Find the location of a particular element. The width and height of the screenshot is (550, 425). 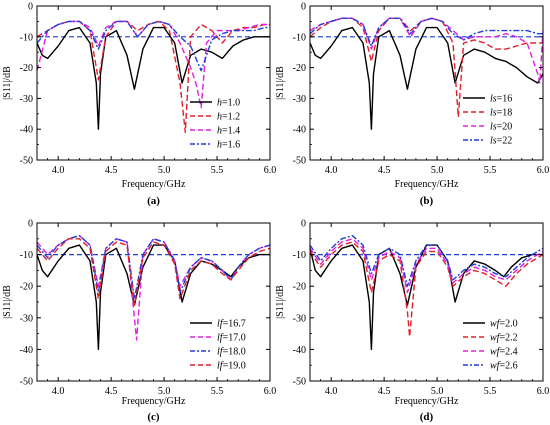

legend-entry: h=1.2 is located at coordinates (228, 117).